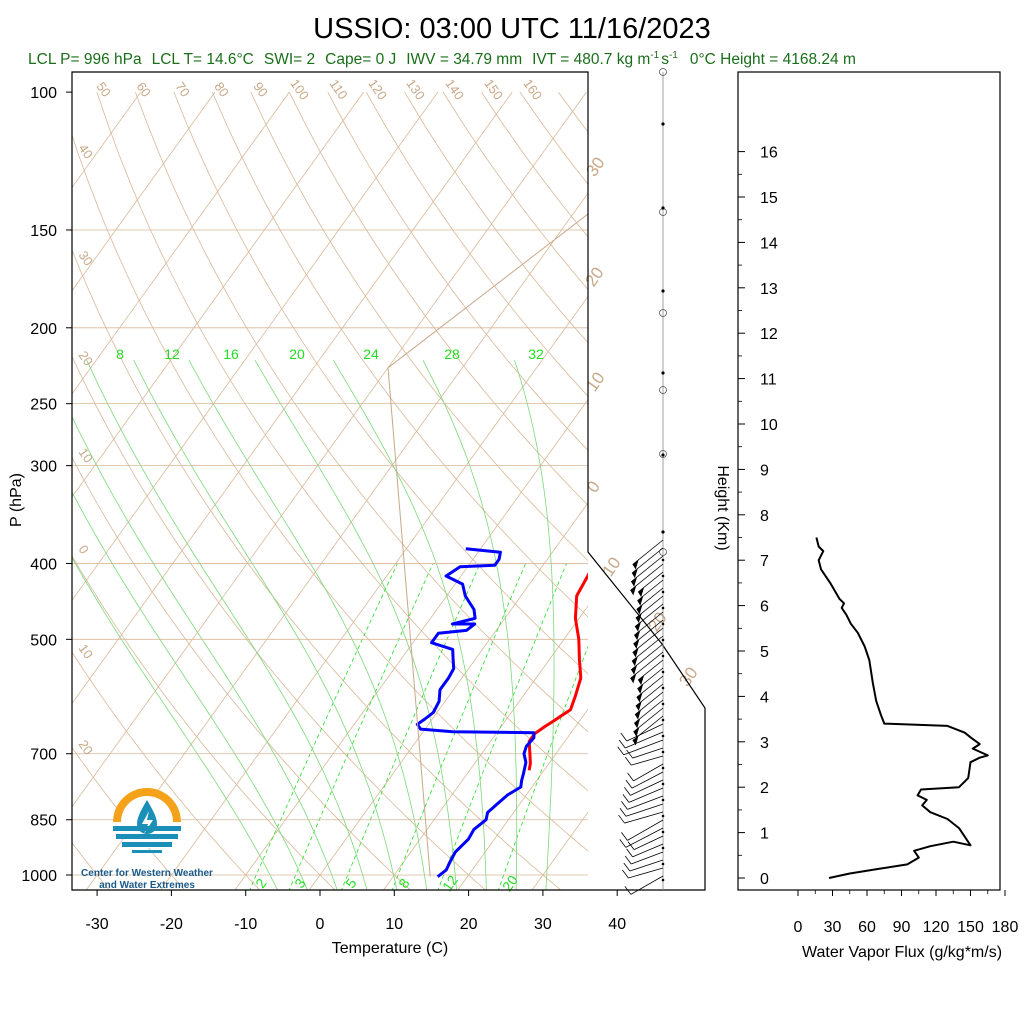 The height and width of the screenshot is (1024, 1024). I want to click on water-vapor-flux-line, so click(902, 708).